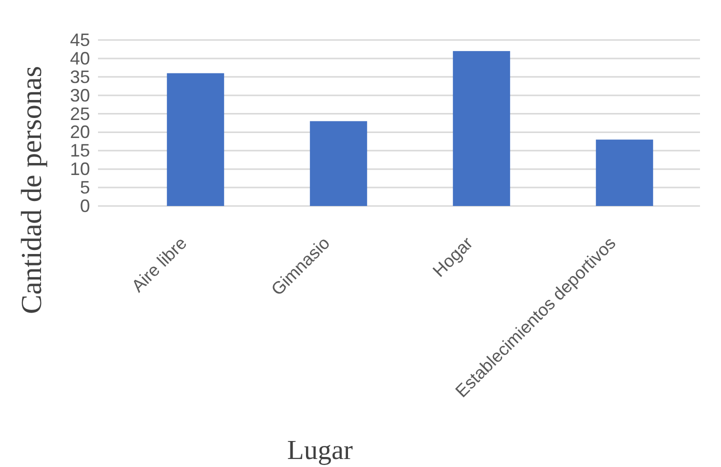  Describe the element at coordinates (85, 188) in the screenshot. I see `y-tick-label: 5` at that location.